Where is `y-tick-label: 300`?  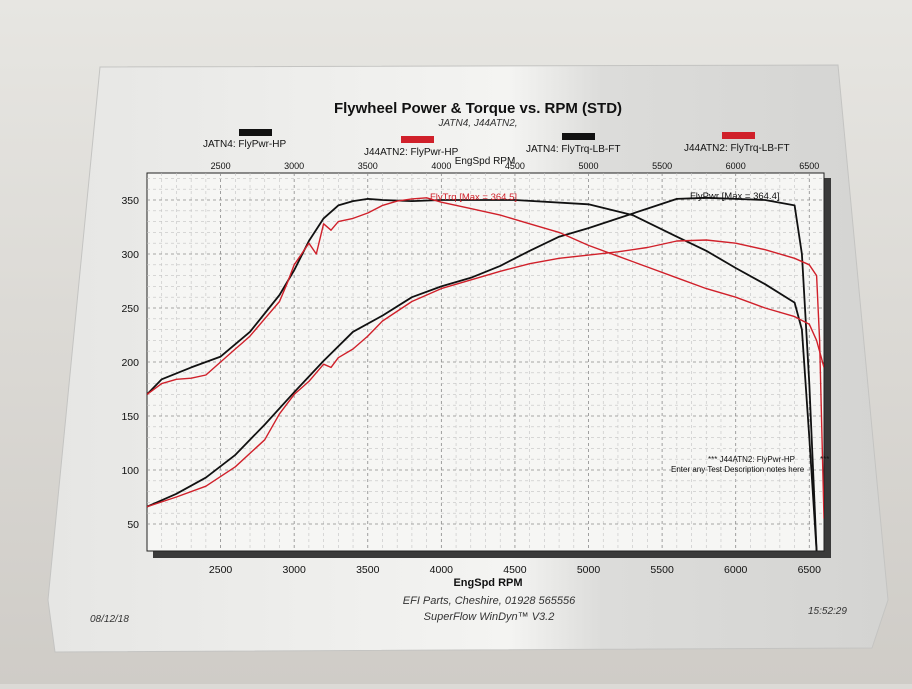
y-tick-label: 300 is located at coordinates (130, 255).